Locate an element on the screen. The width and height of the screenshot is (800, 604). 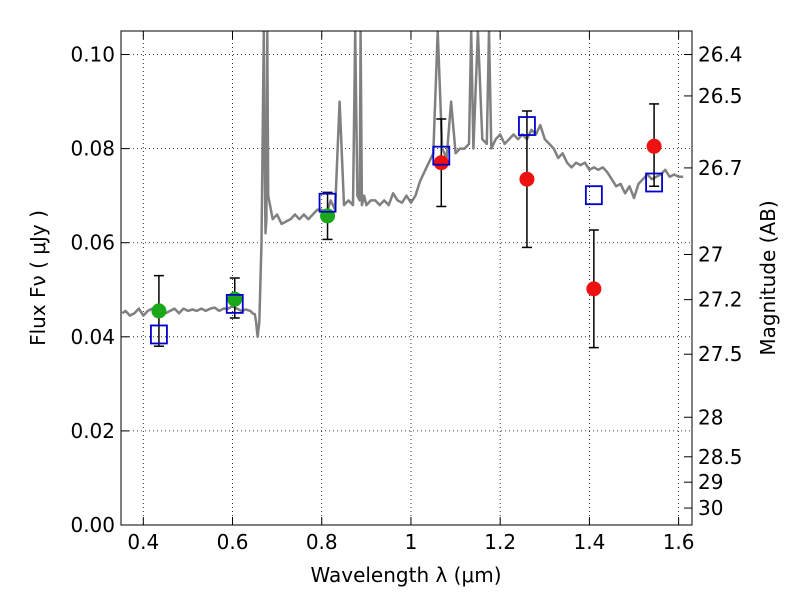
x-tick-label: 1 is located at coordinates (411, 542).